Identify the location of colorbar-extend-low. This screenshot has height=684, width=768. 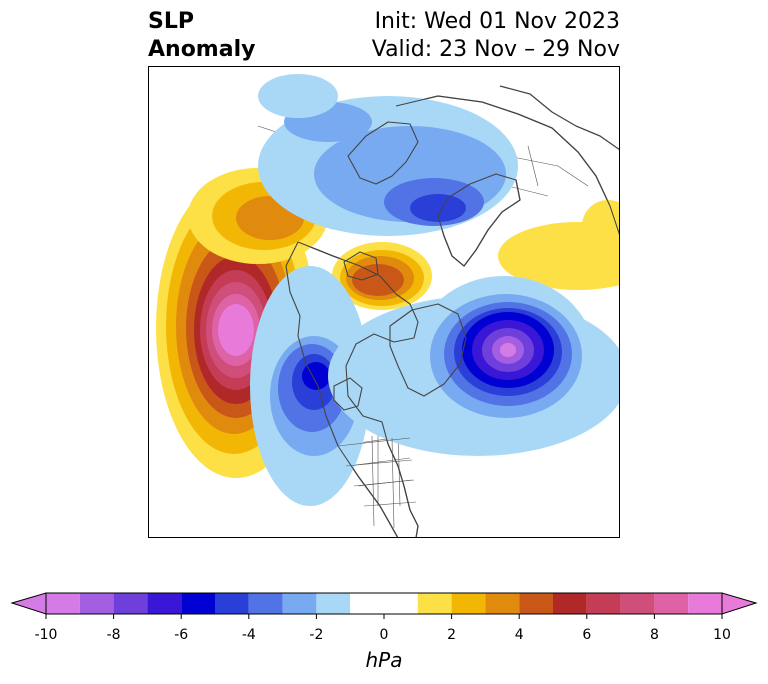
(28, 603).